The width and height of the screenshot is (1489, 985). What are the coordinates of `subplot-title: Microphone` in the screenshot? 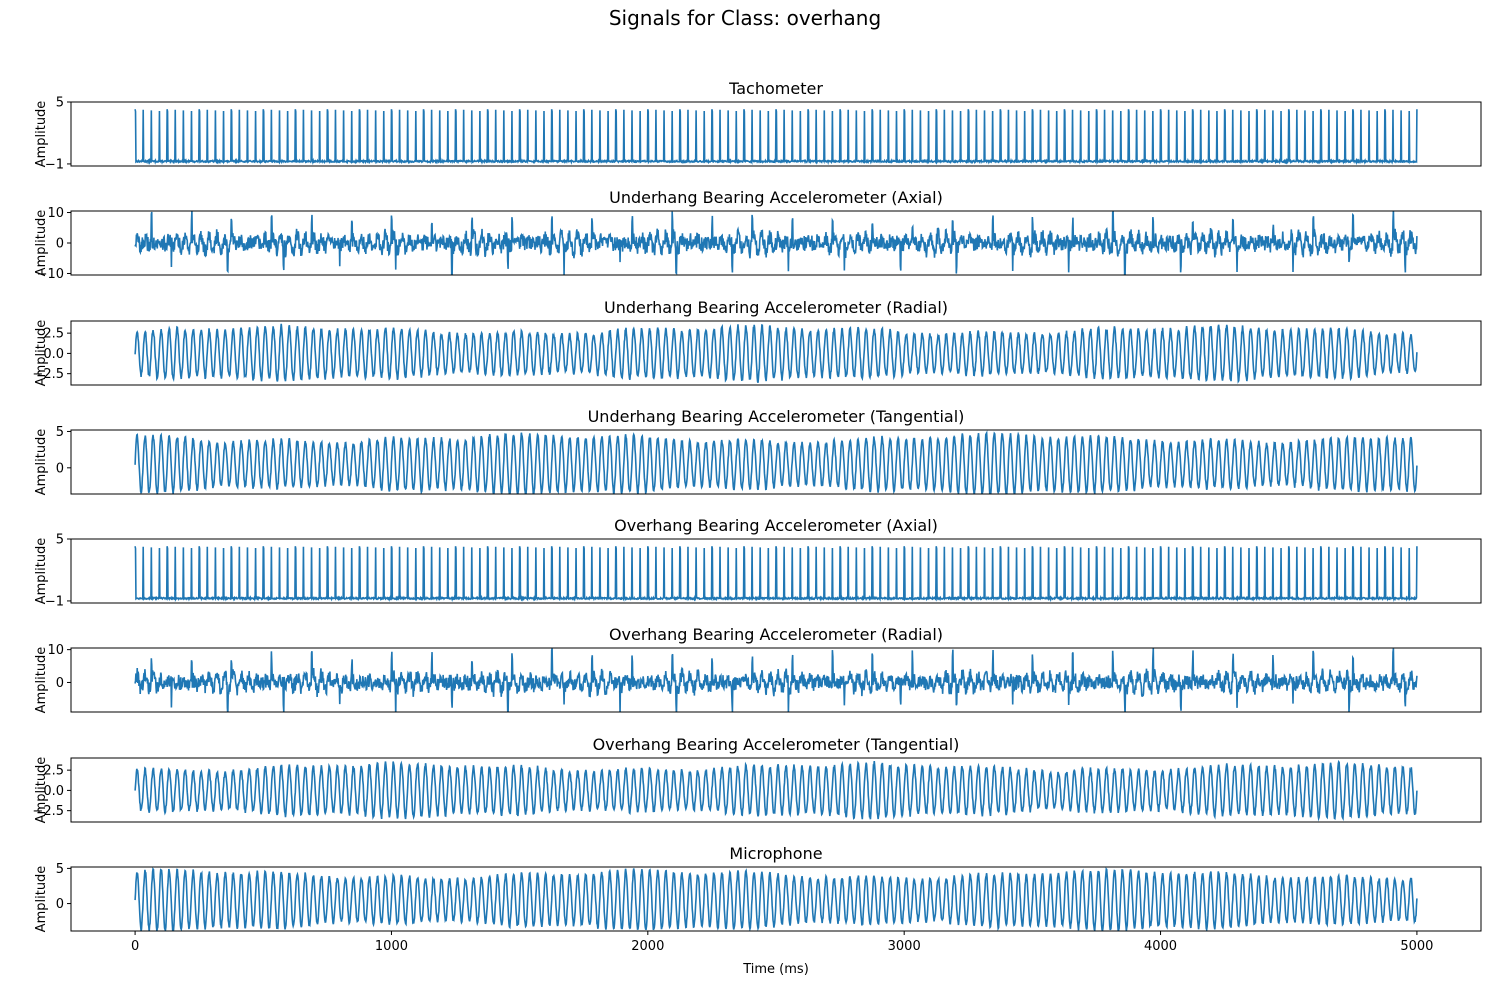 It's located at (775, 853).